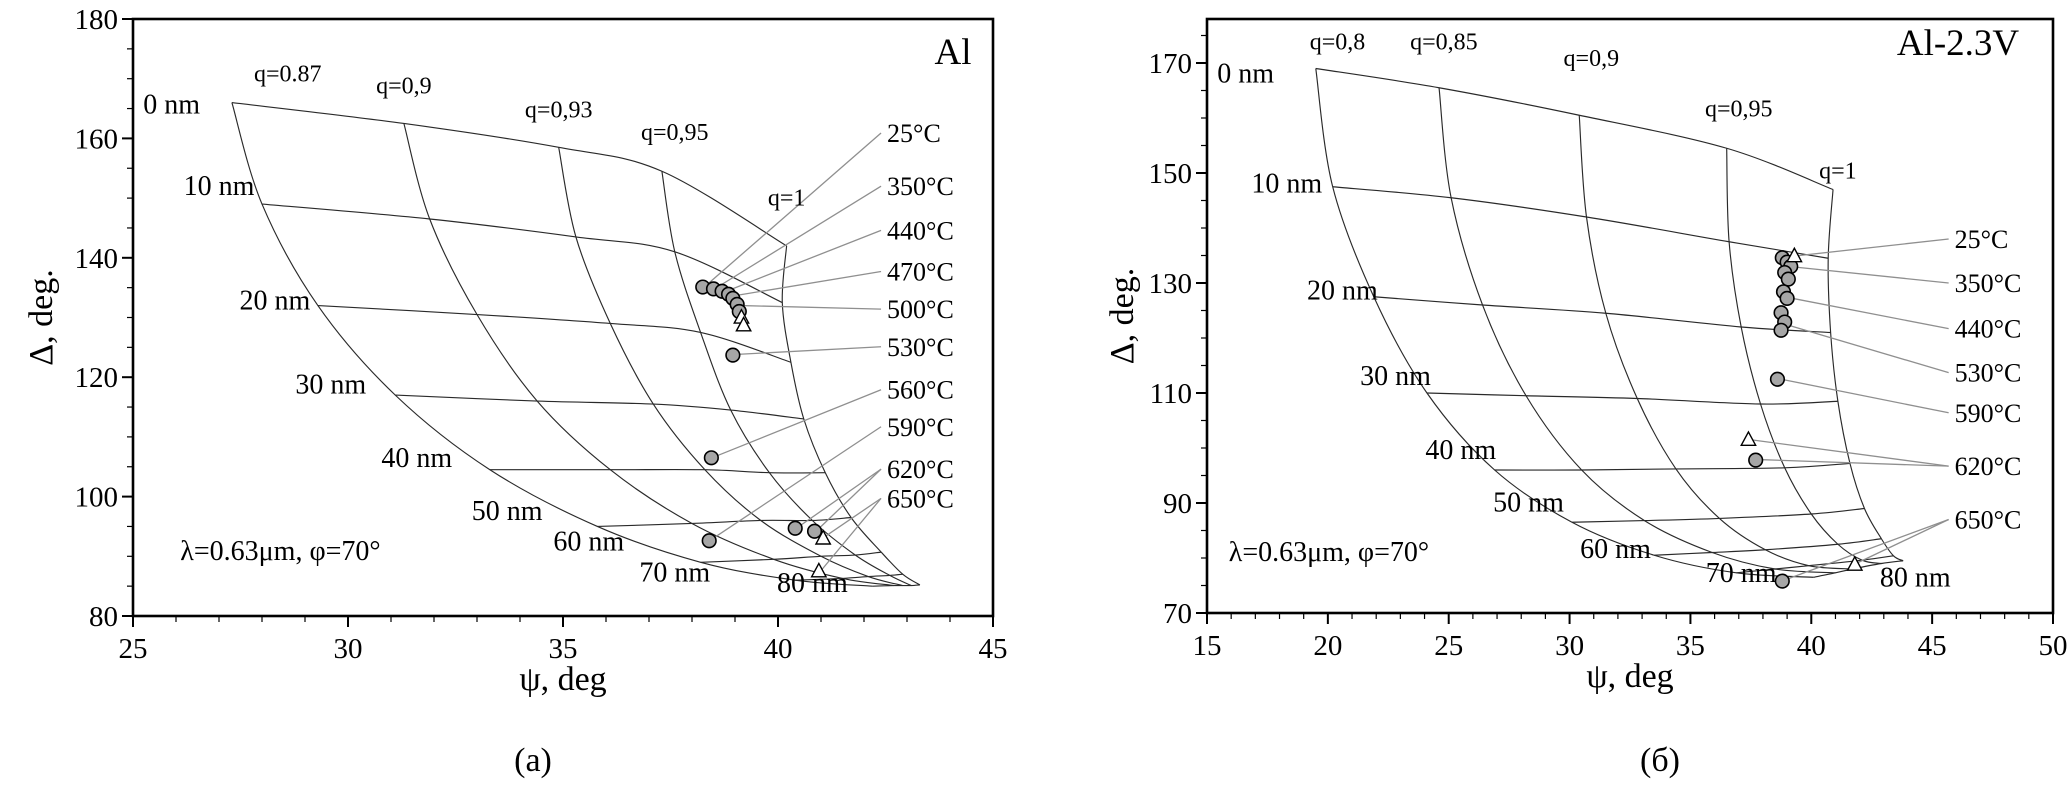 The width and height of the screenshot is (2067, 793). I want to click on q-label: q=0,8, so click(1338, 42).